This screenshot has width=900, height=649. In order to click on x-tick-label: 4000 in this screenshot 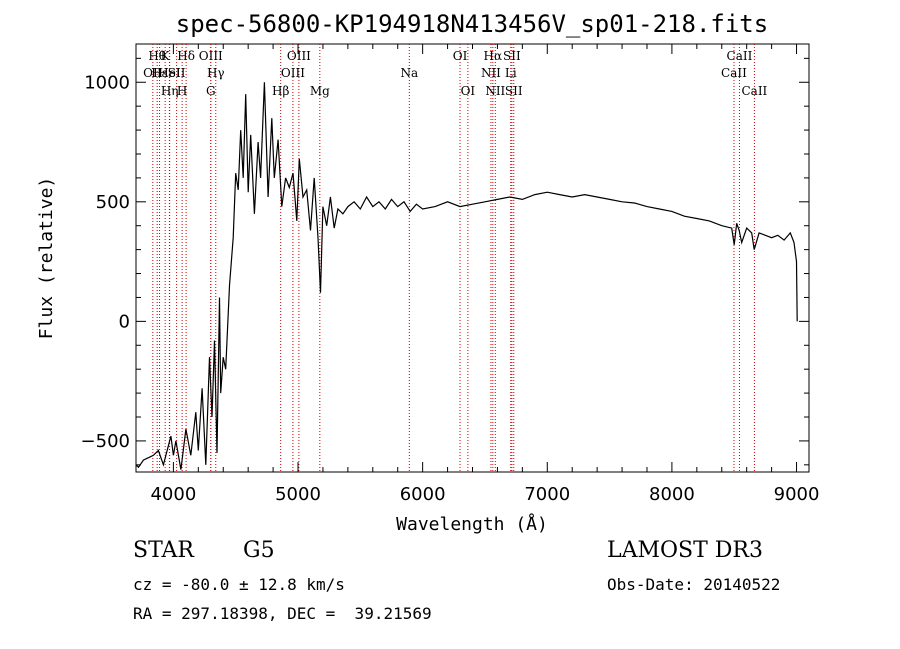, I will do `click(173, 494)`.